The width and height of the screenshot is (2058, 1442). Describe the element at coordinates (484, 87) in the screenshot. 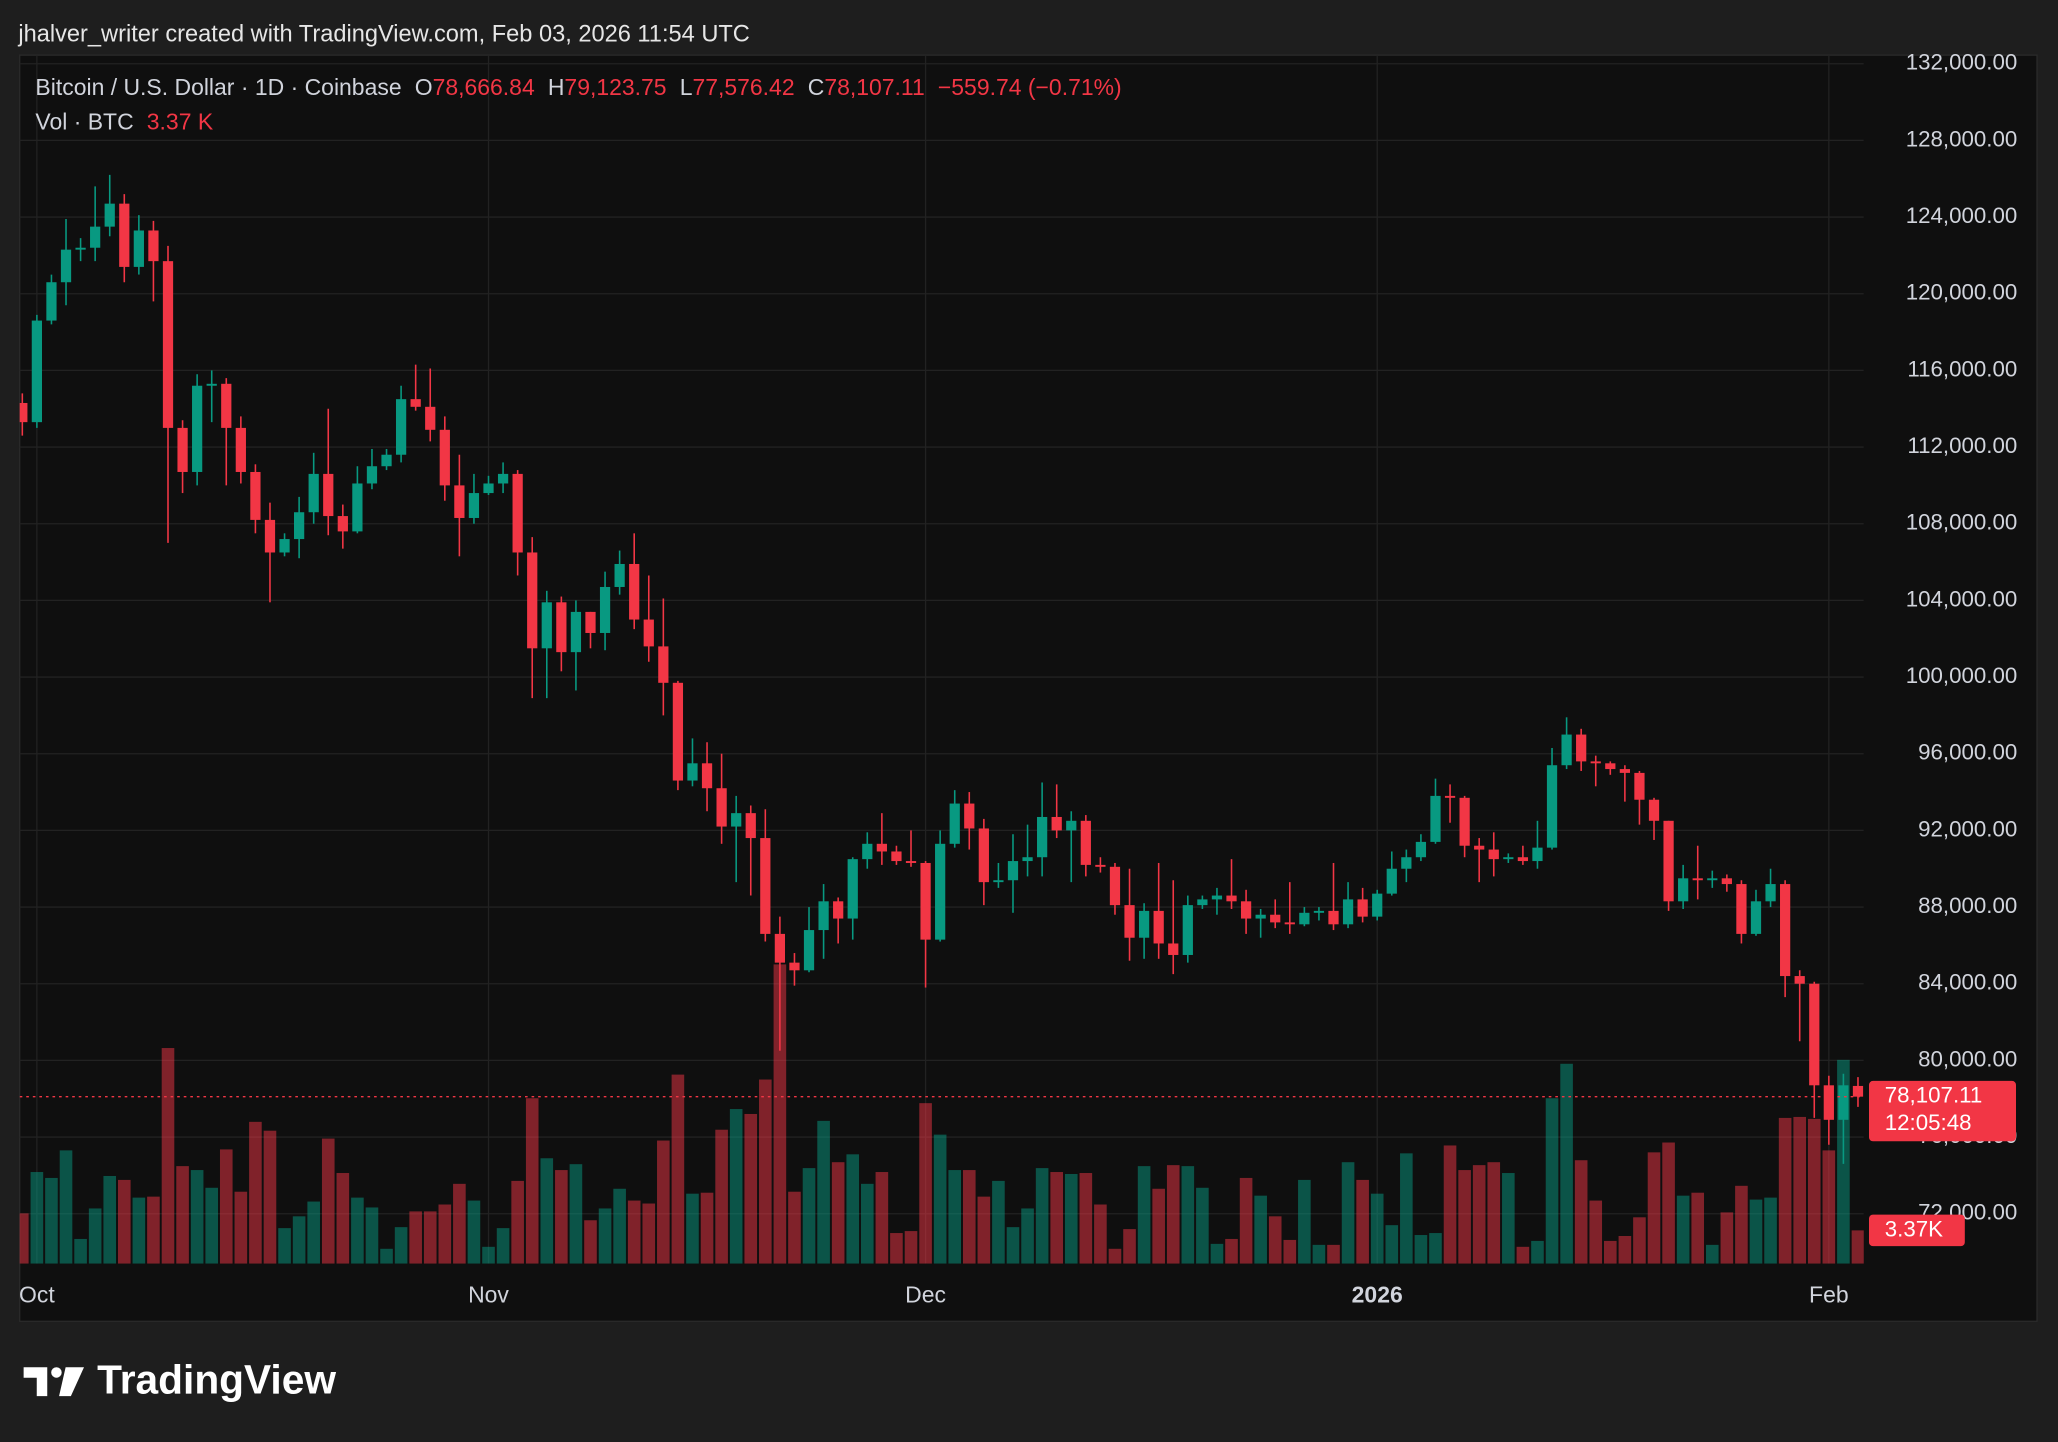

I see `open-value: 78,666.84` at that location.